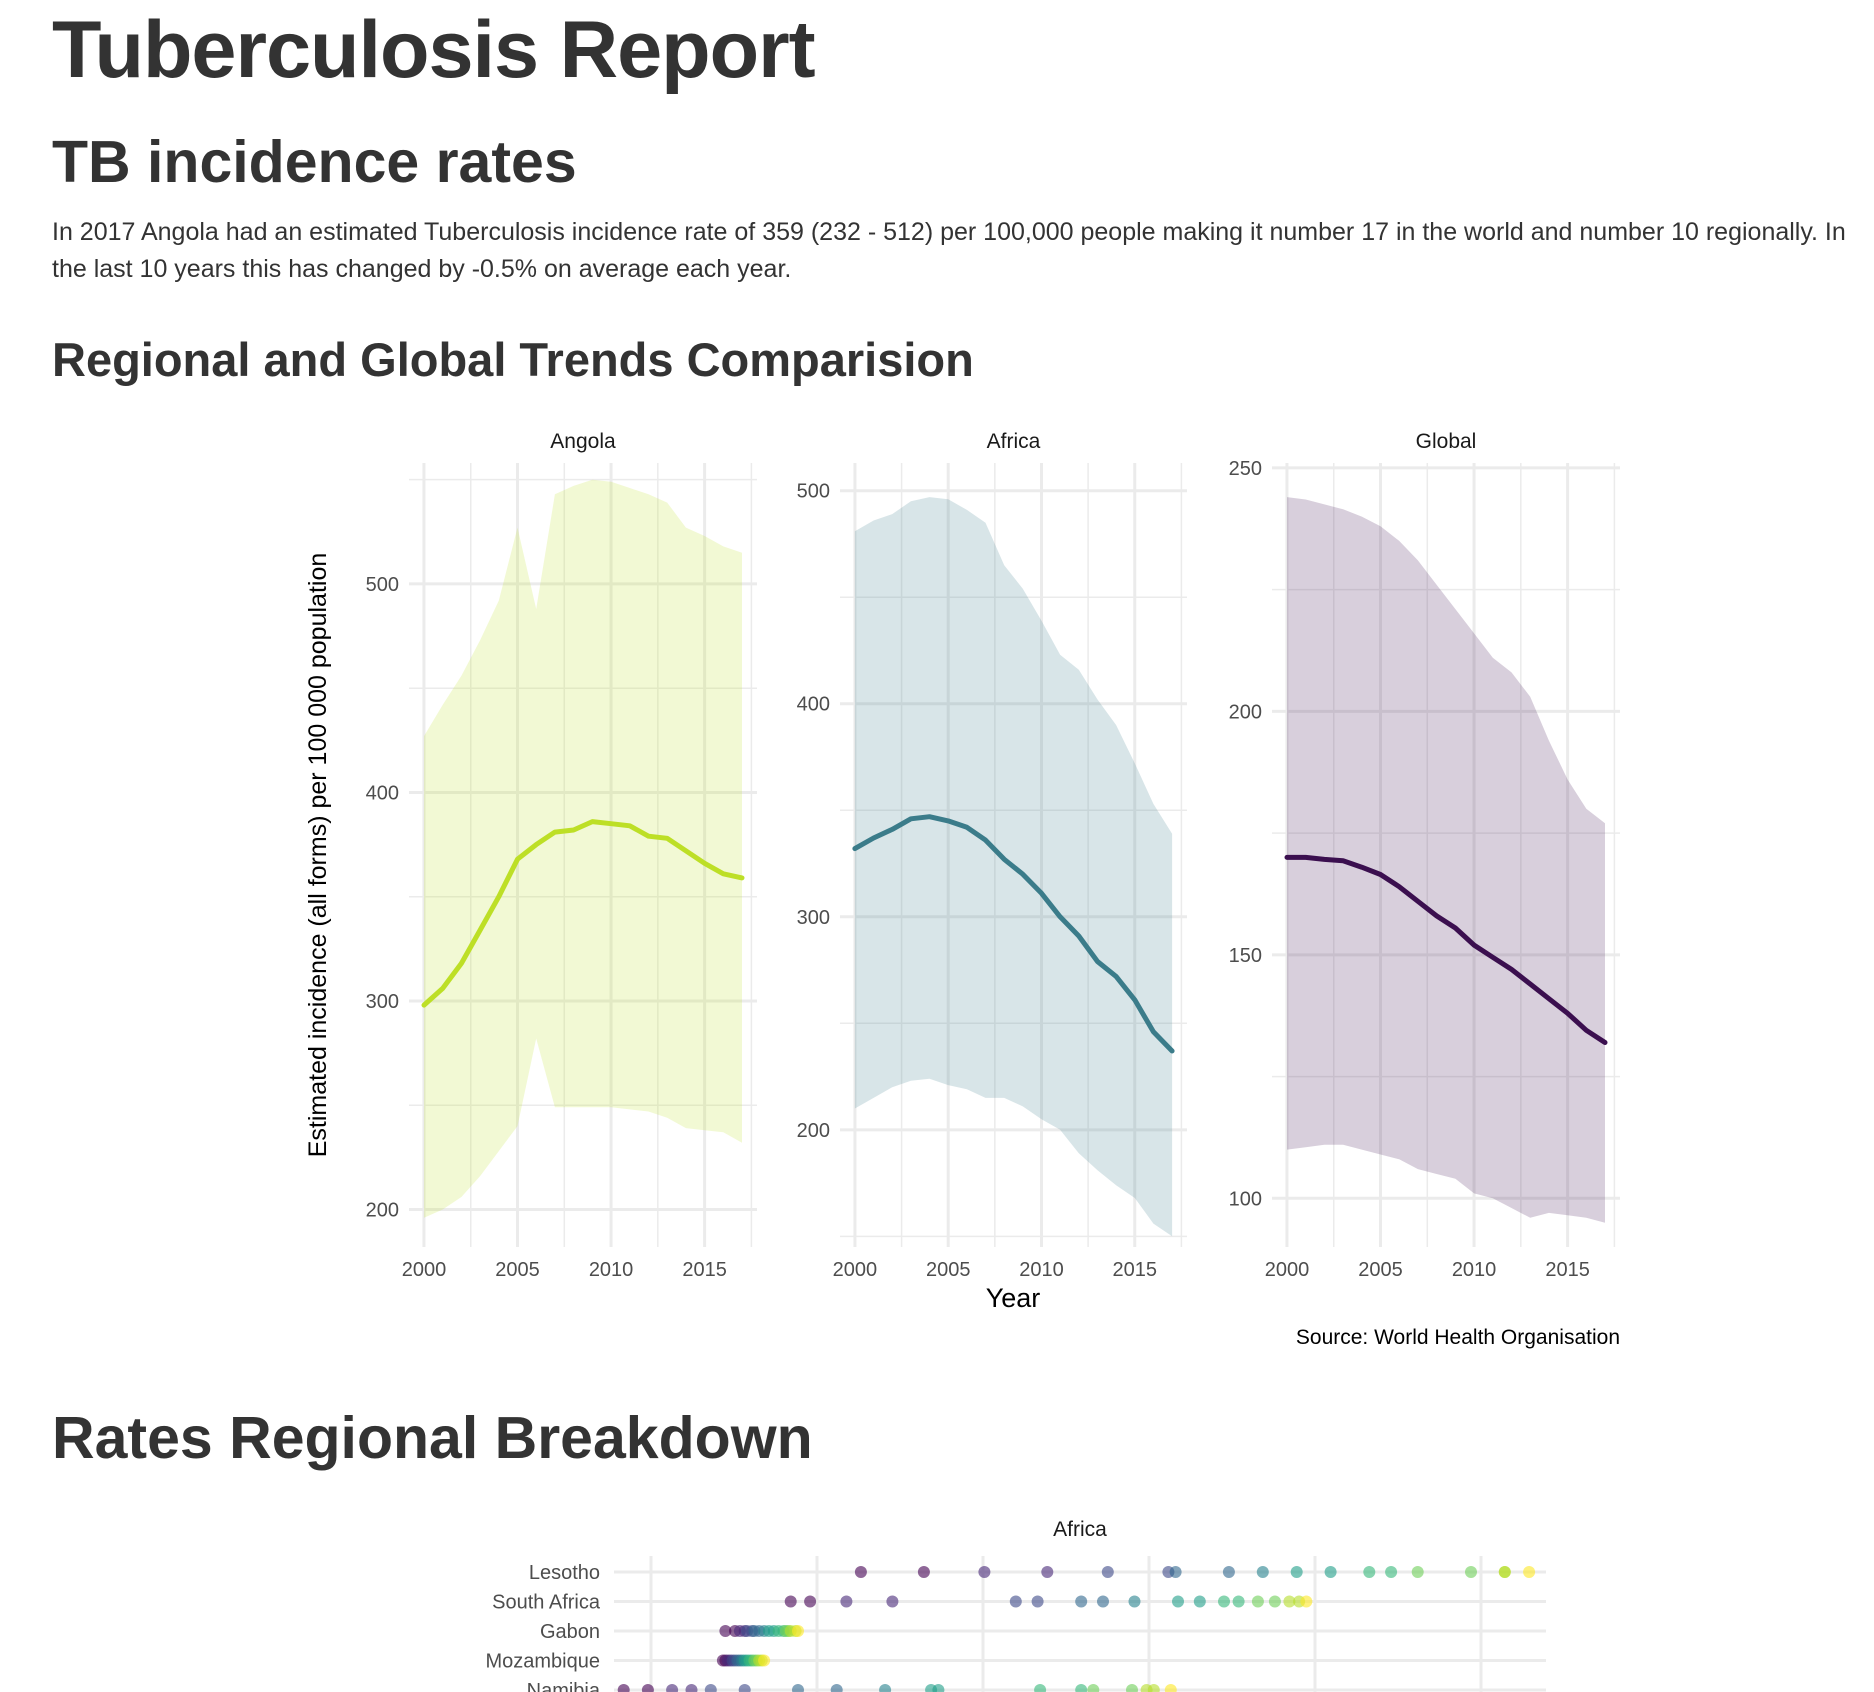  What do you see at coordinates (513, 359) in the screenshot?
I see `section-heading-trends: Regional and Global Trends Comparision` at bounding box center [513, 359].